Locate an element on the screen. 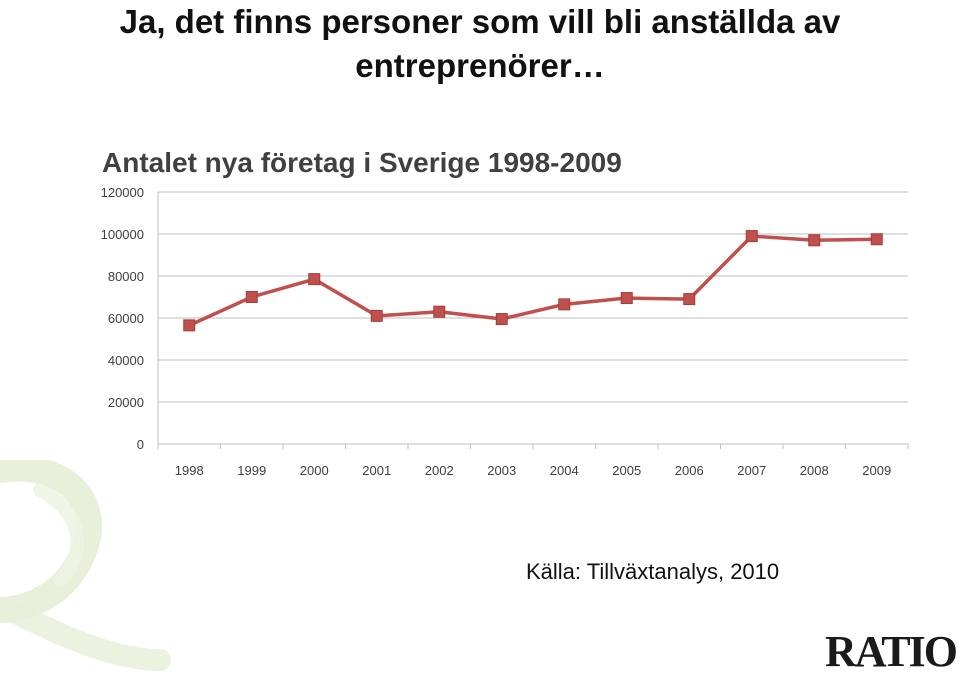 The image size is (960, 678). x-tick-label: 2004 is located at coordinates (564, 470).